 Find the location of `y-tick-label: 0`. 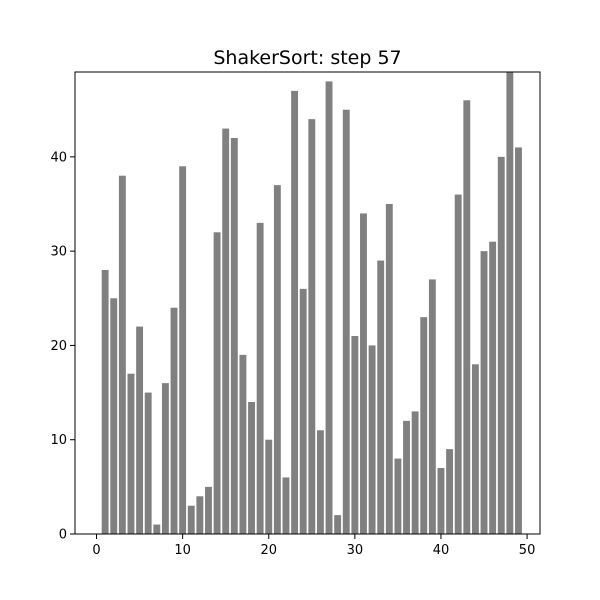

y-tick-label: 0 is located at coordinates (63, 535).